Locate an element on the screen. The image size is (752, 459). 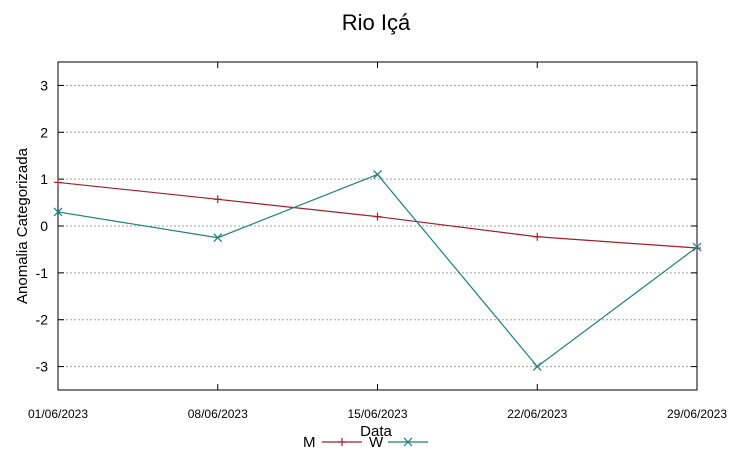
x-axis-label: Data is located at coordinates (376, 431).